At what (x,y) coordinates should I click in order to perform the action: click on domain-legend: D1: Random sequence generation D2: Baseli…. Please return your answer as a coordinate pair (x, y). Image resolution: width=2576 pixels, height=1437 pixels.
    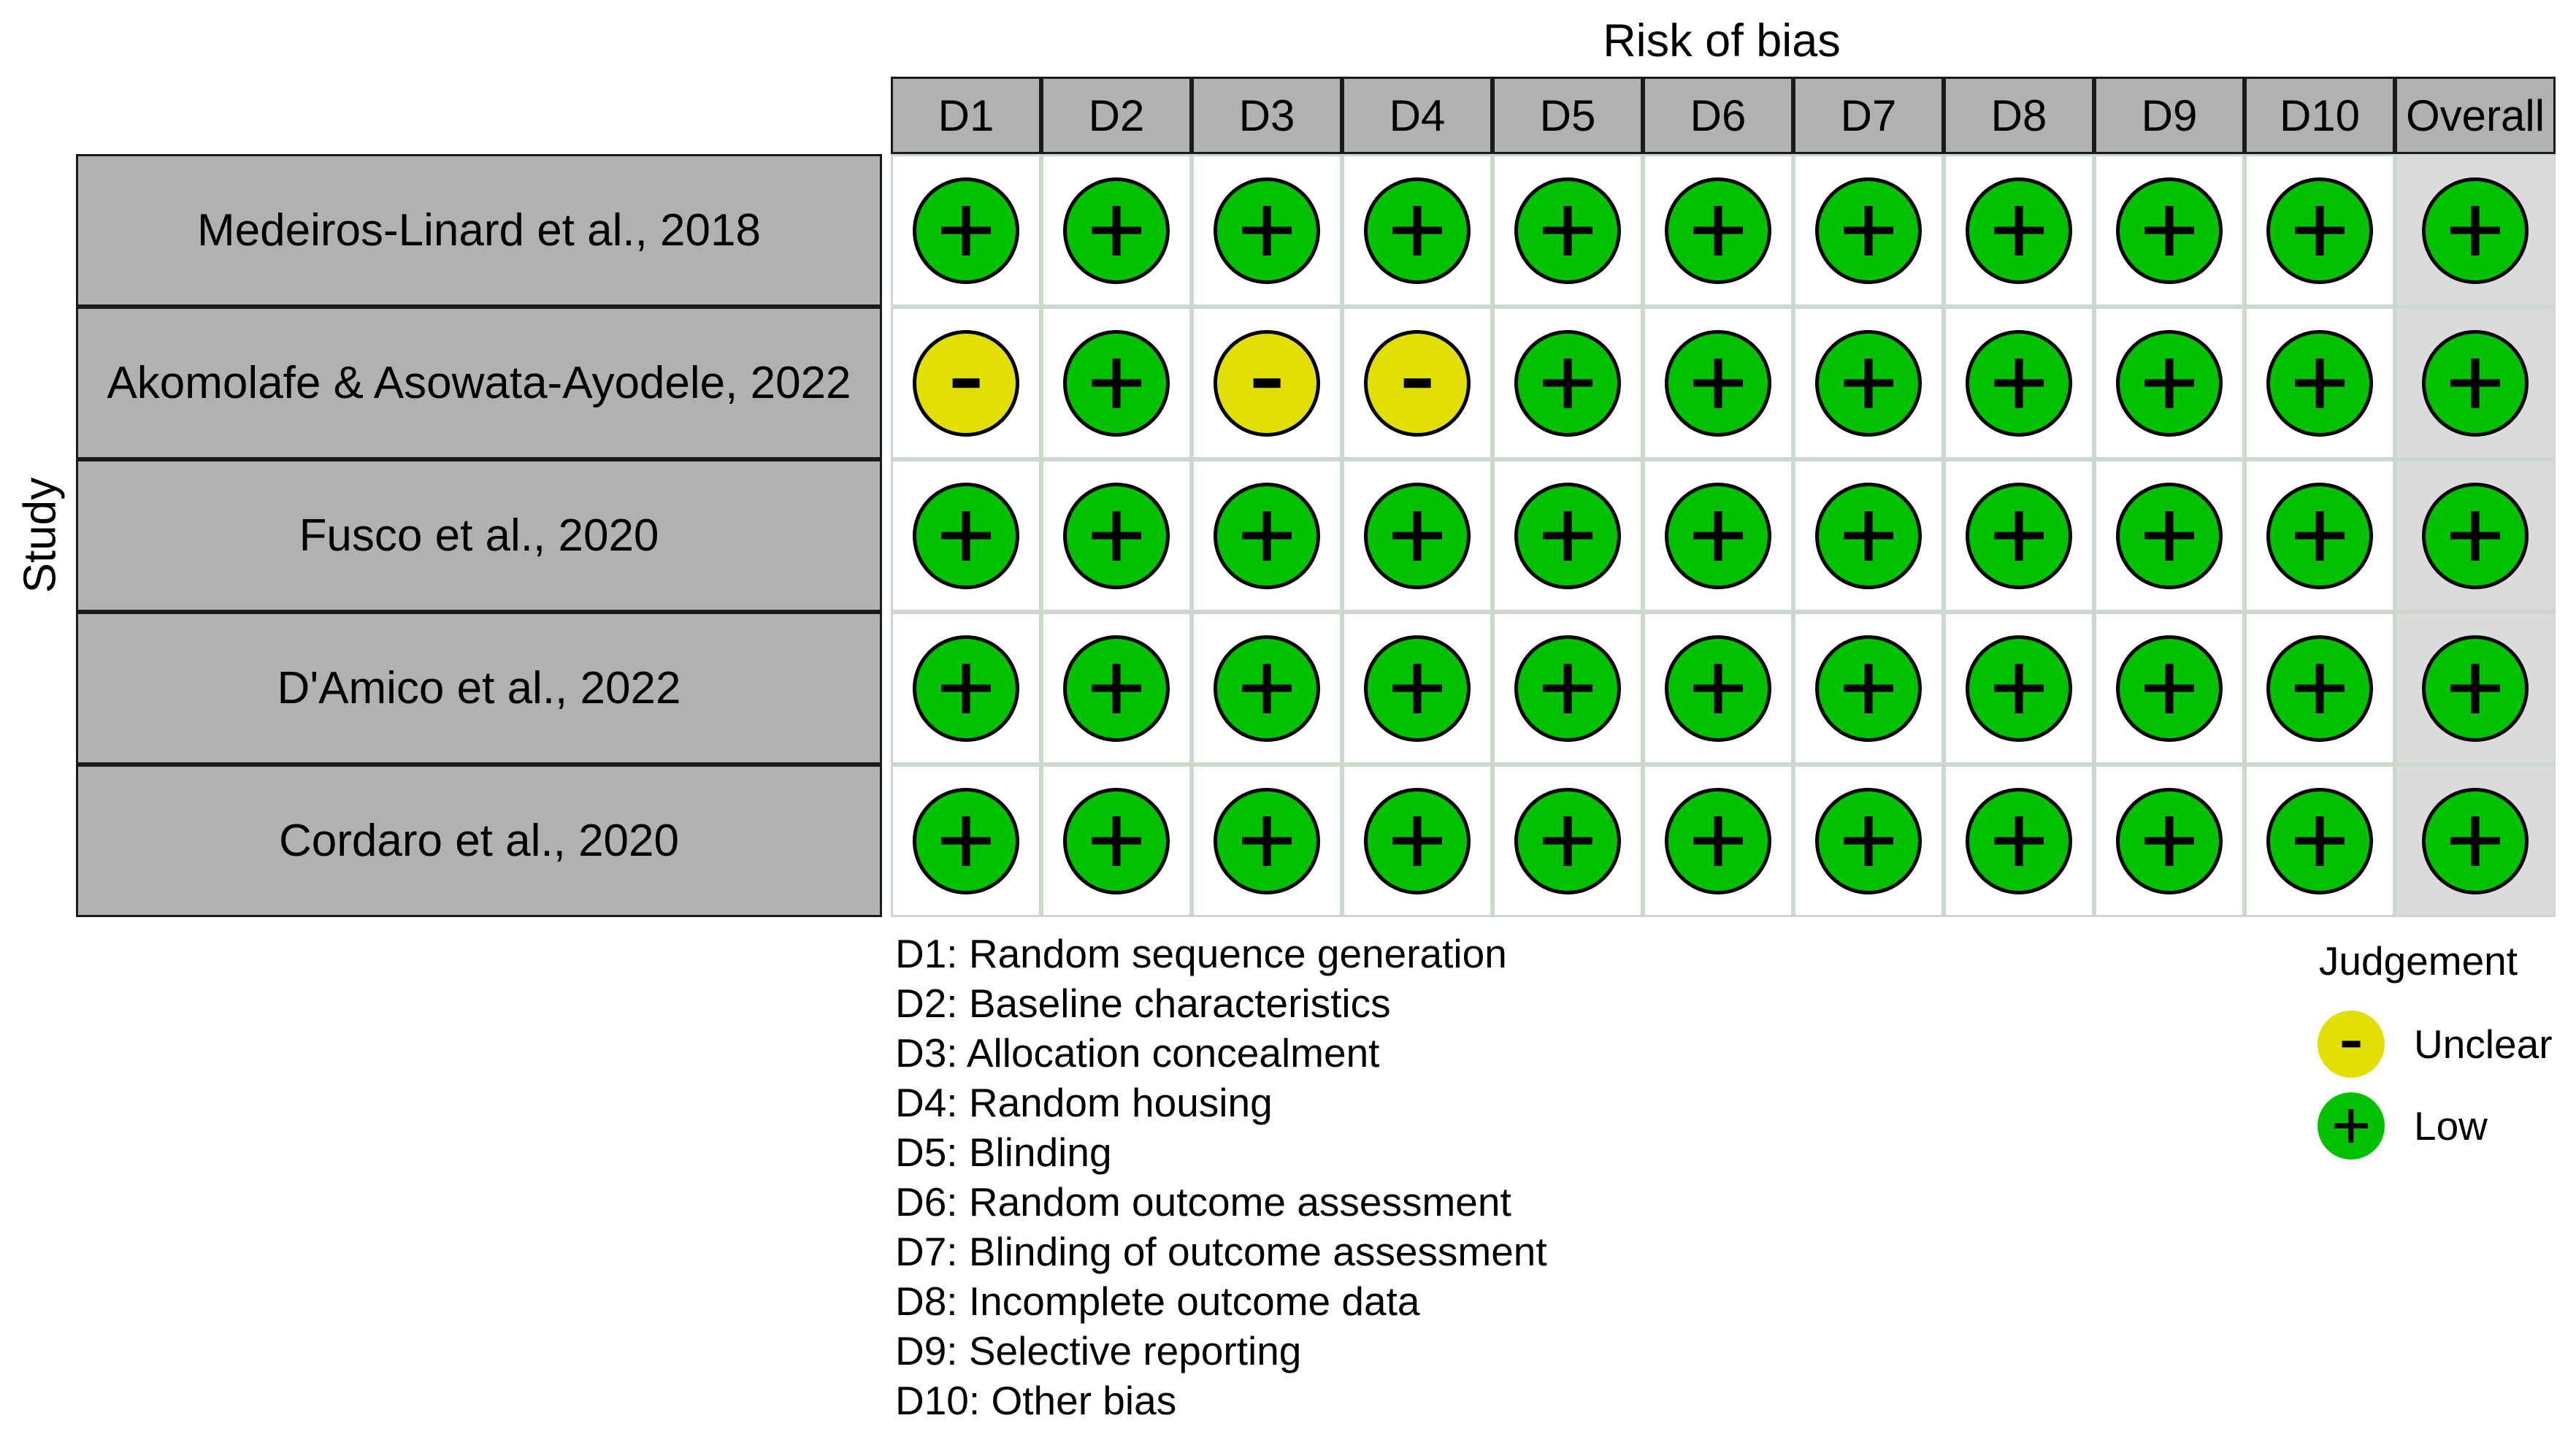
    Looking at the image, I should click on (1221, 1177).